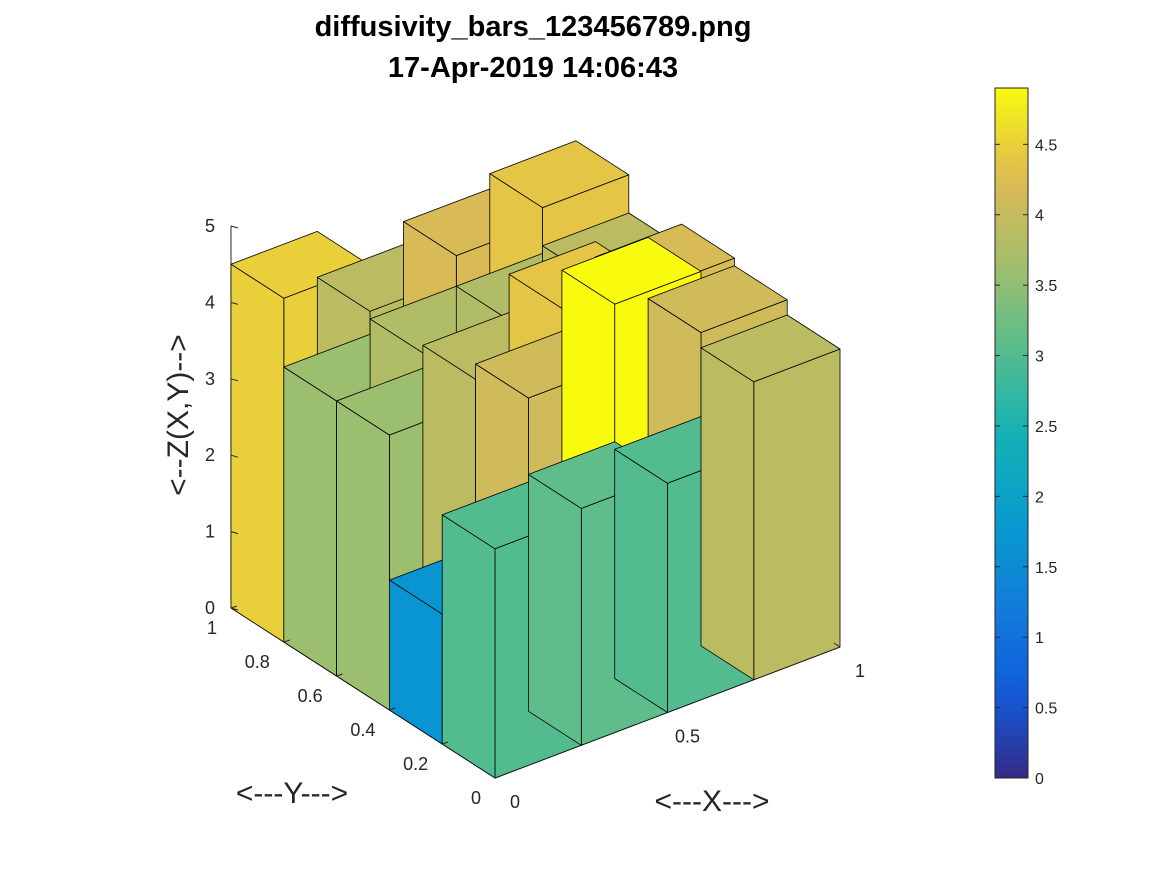 This screenshot has width=1167, height=875. Describe the element at coordinates (1046, 568) in the screenshot. I see `colorbar-tick-label: 1.5` at that location.